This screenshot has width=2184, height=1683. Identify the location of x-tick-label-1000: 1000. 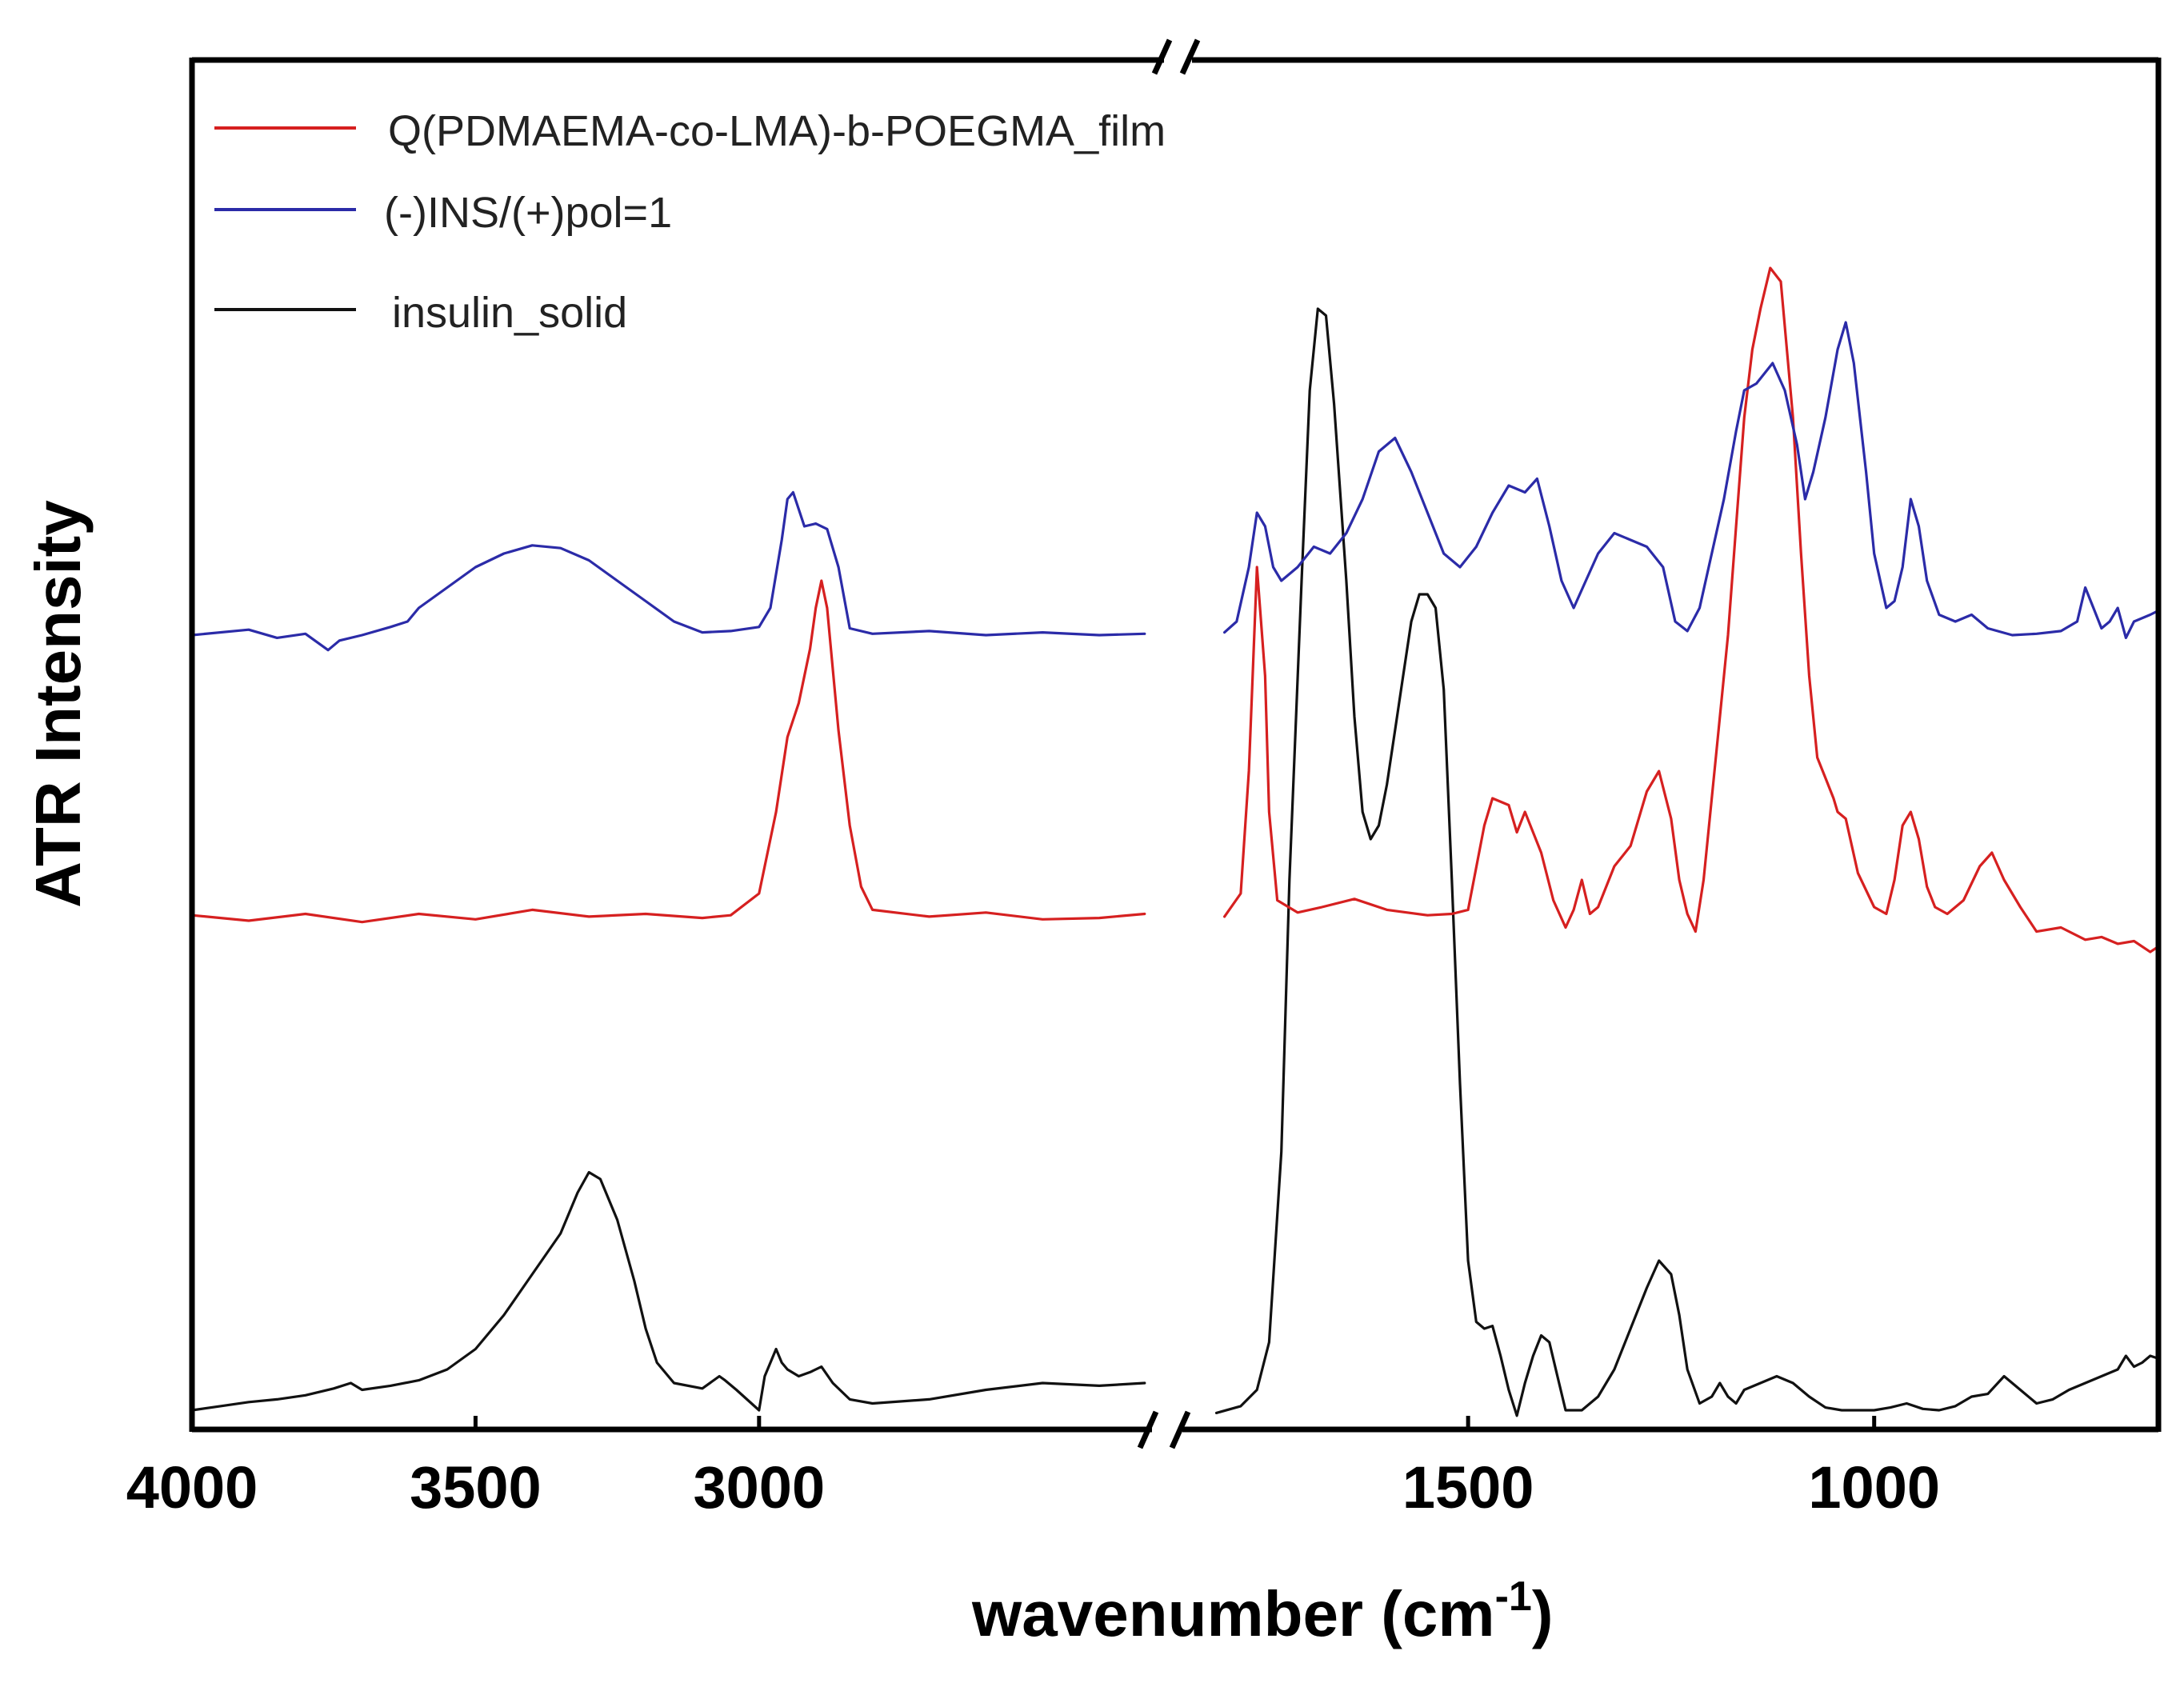
(1874, 1487).